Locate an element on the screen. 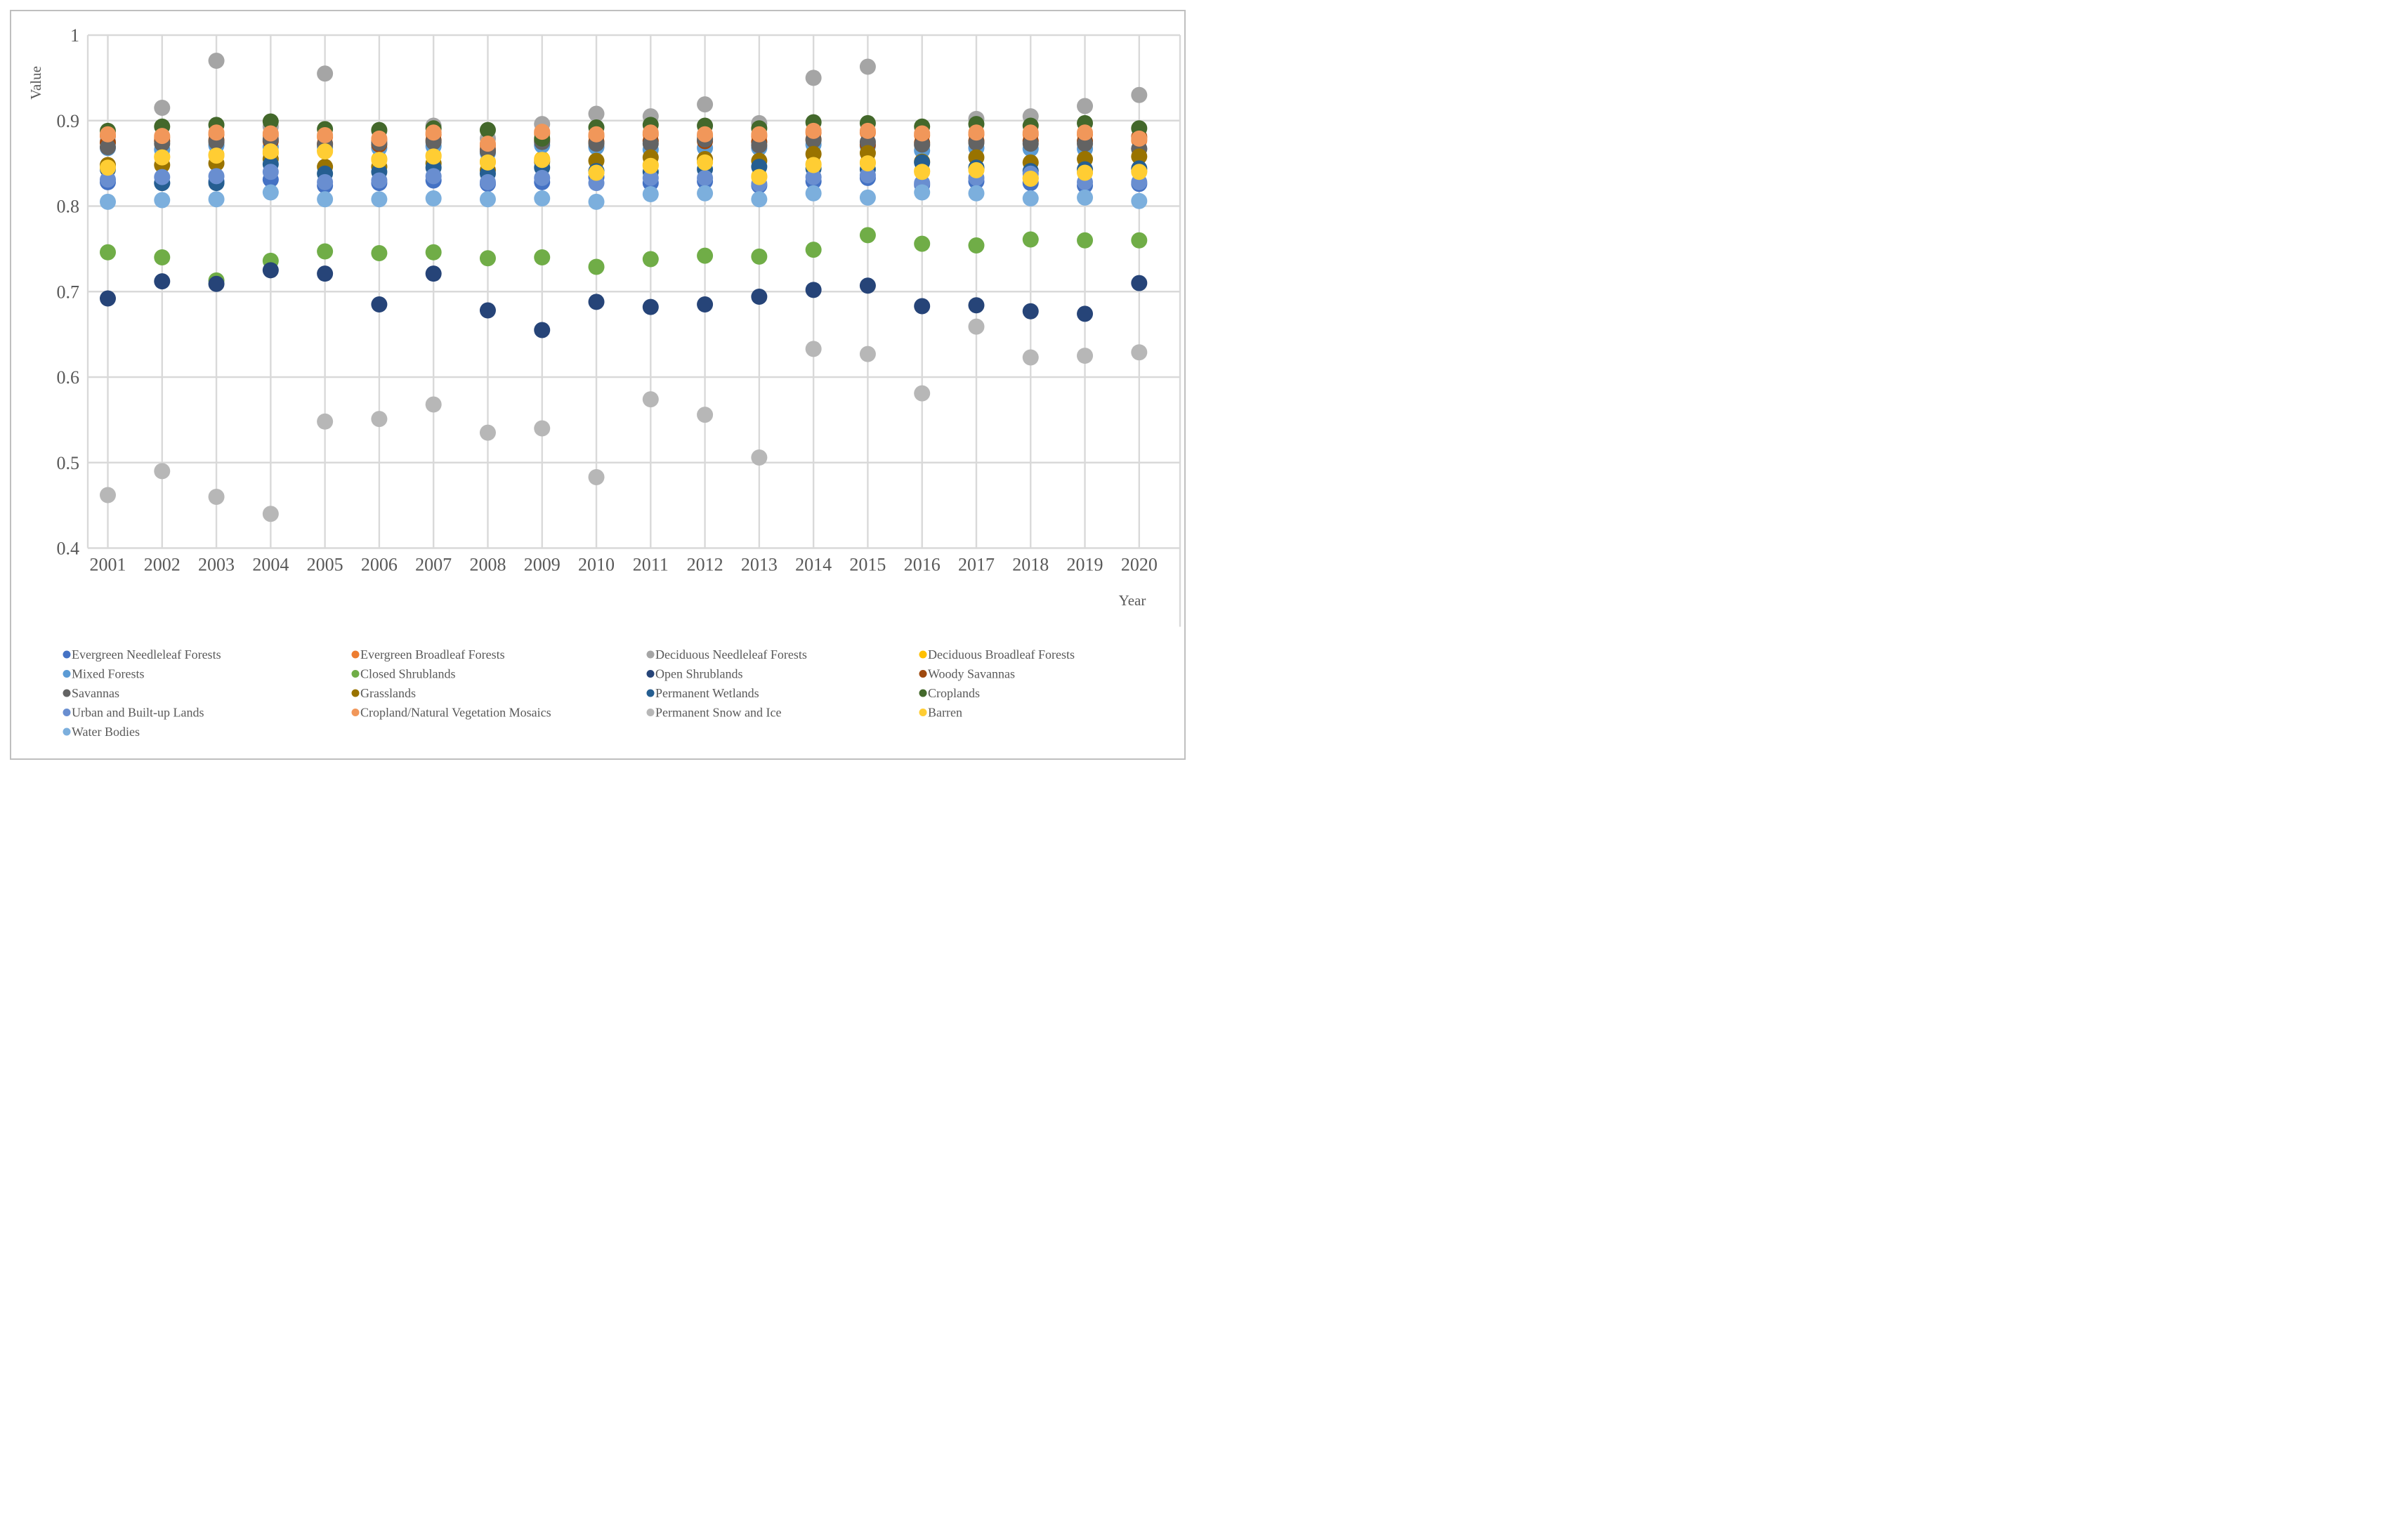  dot-water-bodies-2009 is located at coordinates (542, 199).